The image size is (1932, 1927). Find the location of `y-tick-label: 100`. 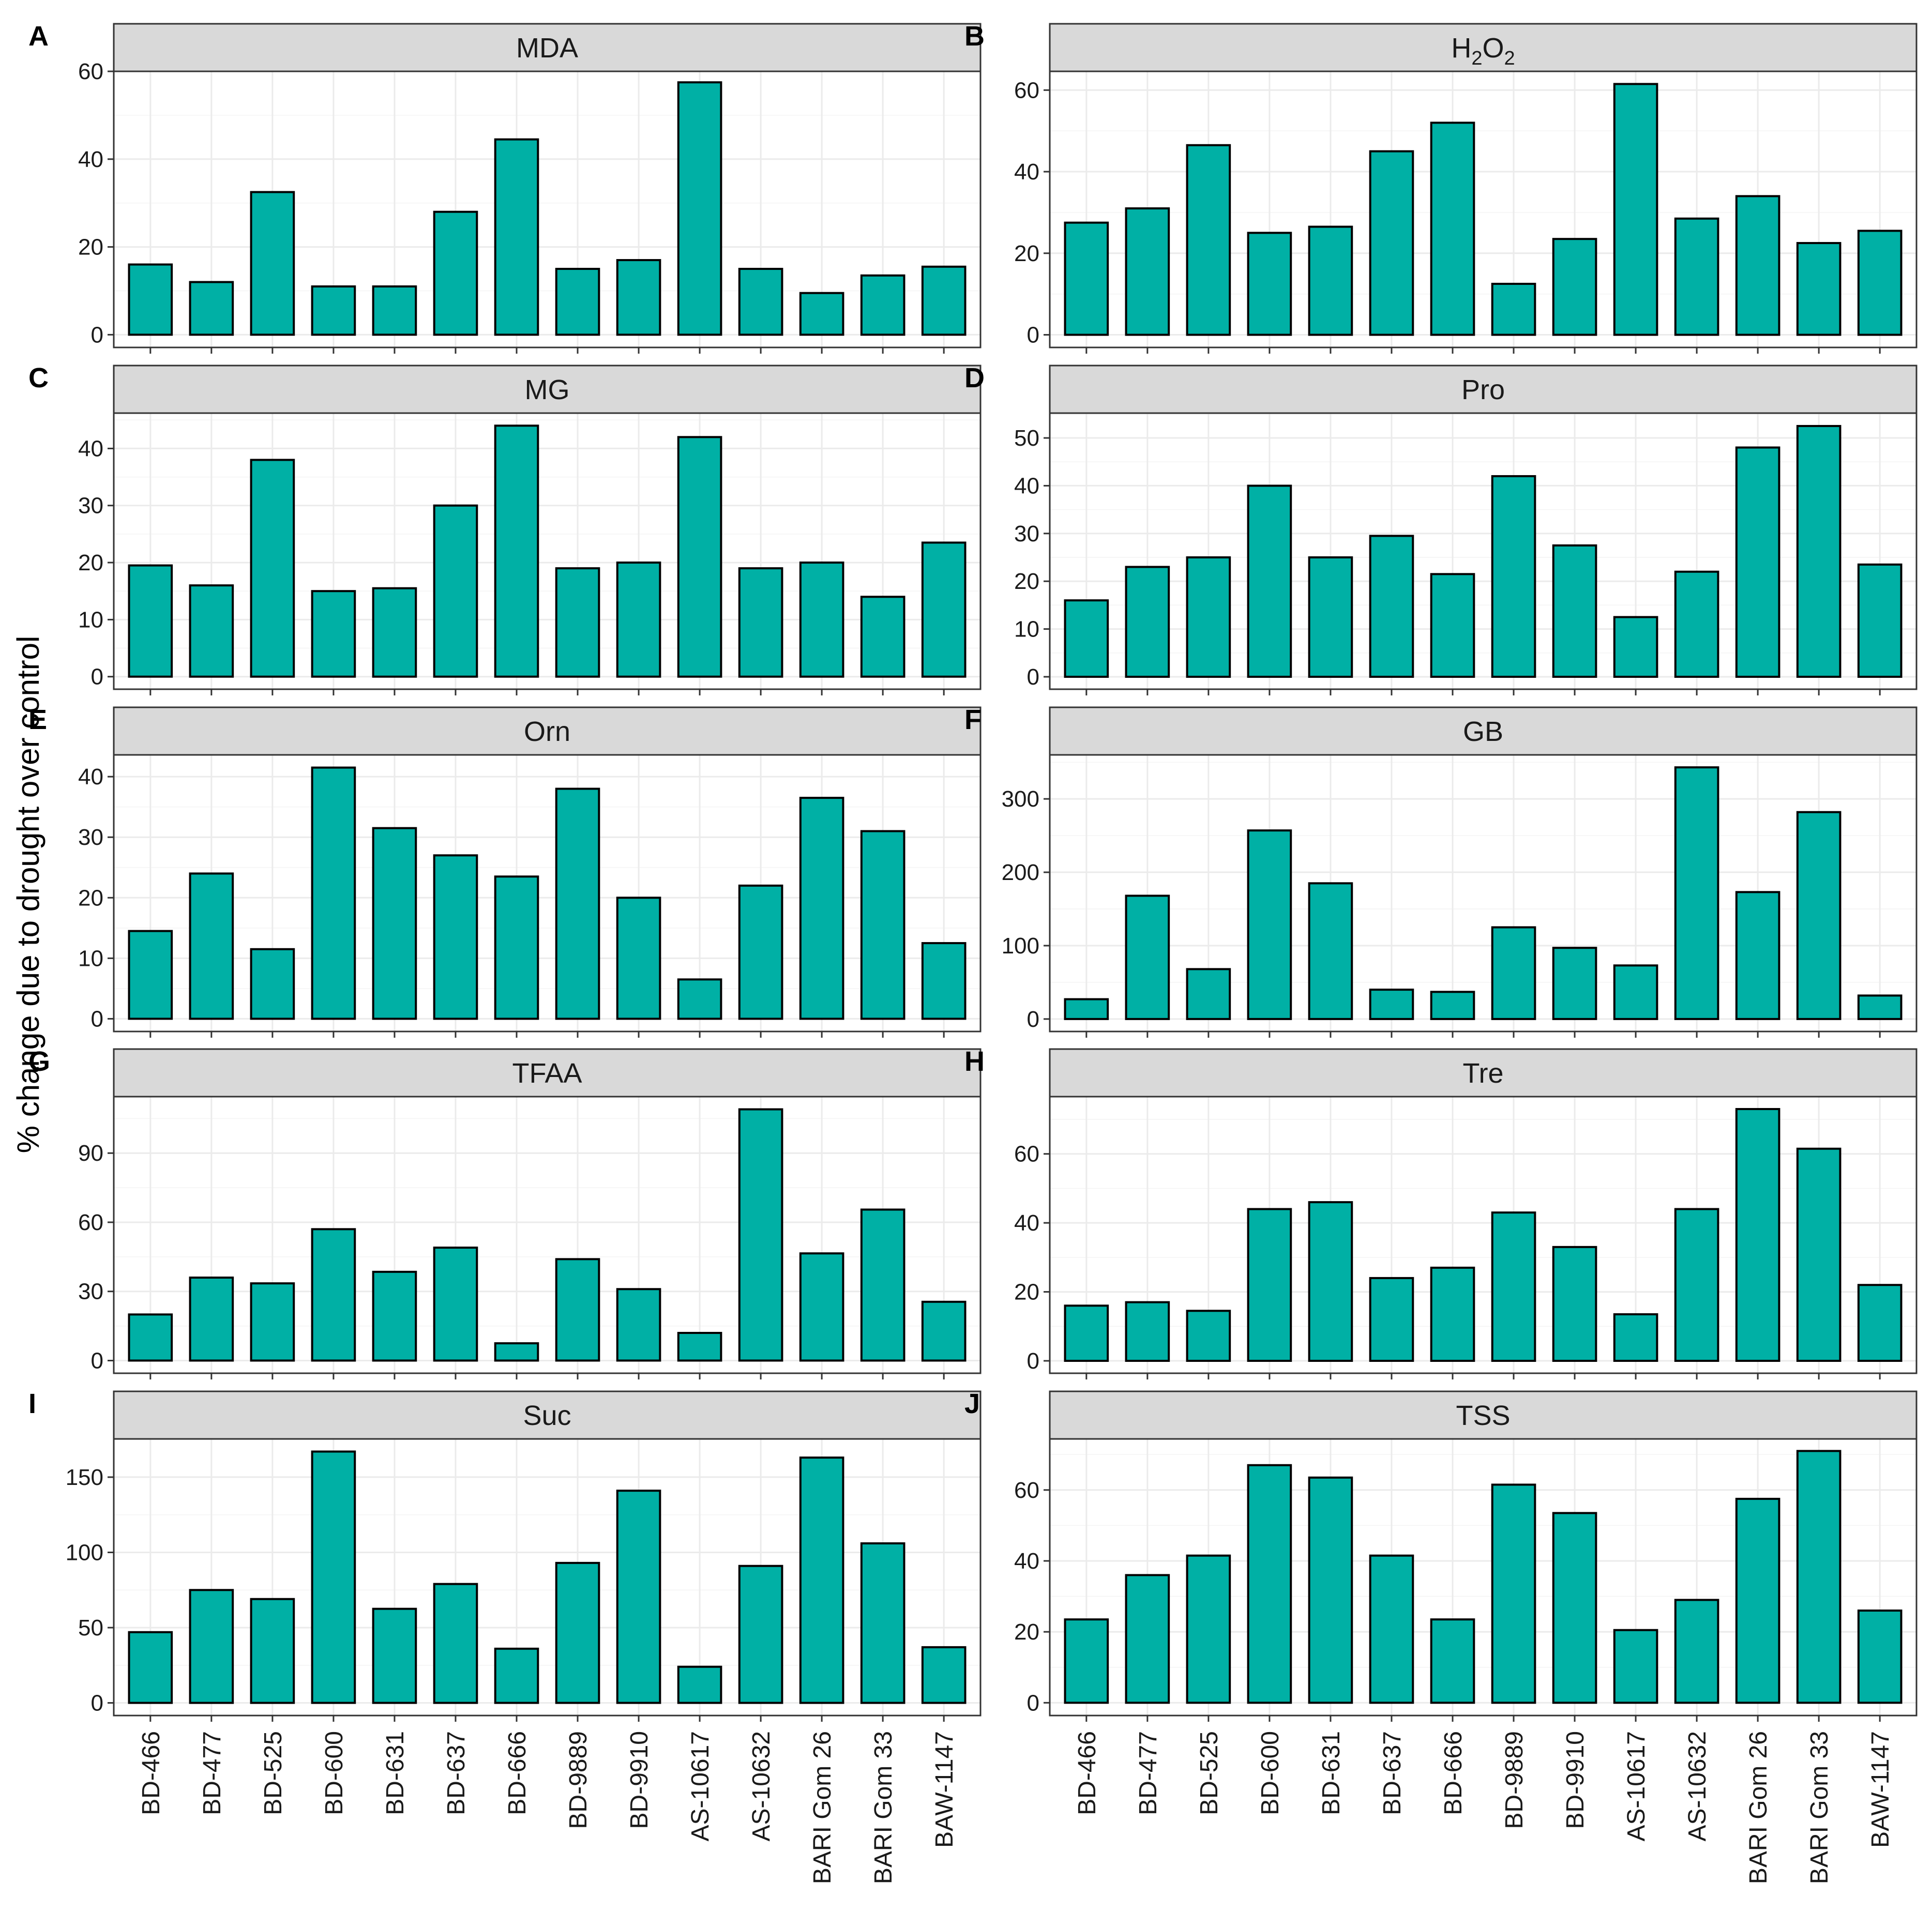

y-tick-label: 100 is located at coordinates (85, 1552).